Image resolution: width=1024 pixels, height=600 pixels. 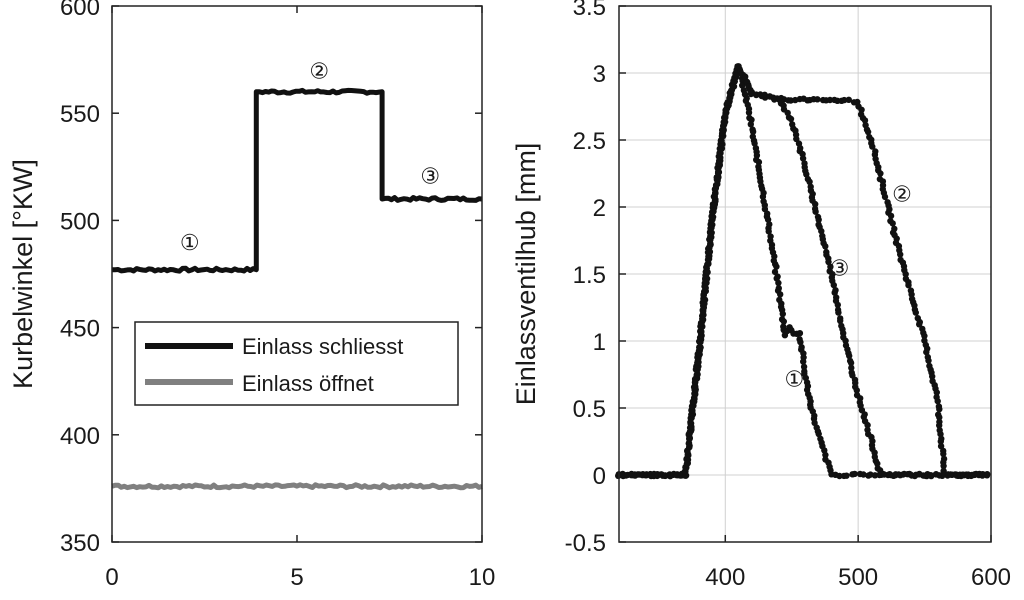 I want to click on legend-label-einlass-oeffnet: Einlass öffnet, so click(x=308, y=383).